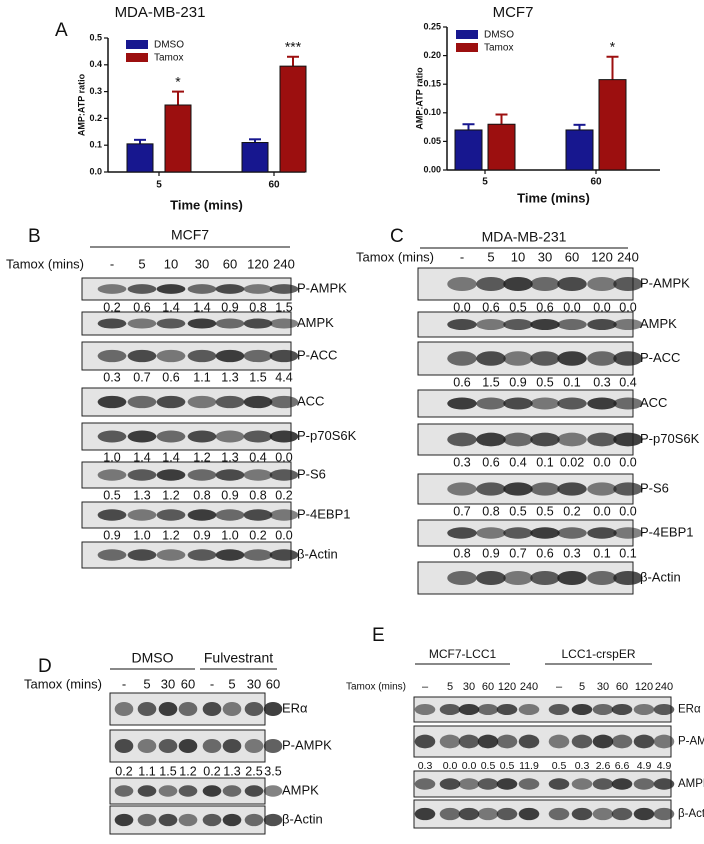 The width and height of the screenshot is (704, 844). What do you see at coordinates (488, 766) in the screenshot?
I see `quantification: 0.5` at bounding box center [488, 766].